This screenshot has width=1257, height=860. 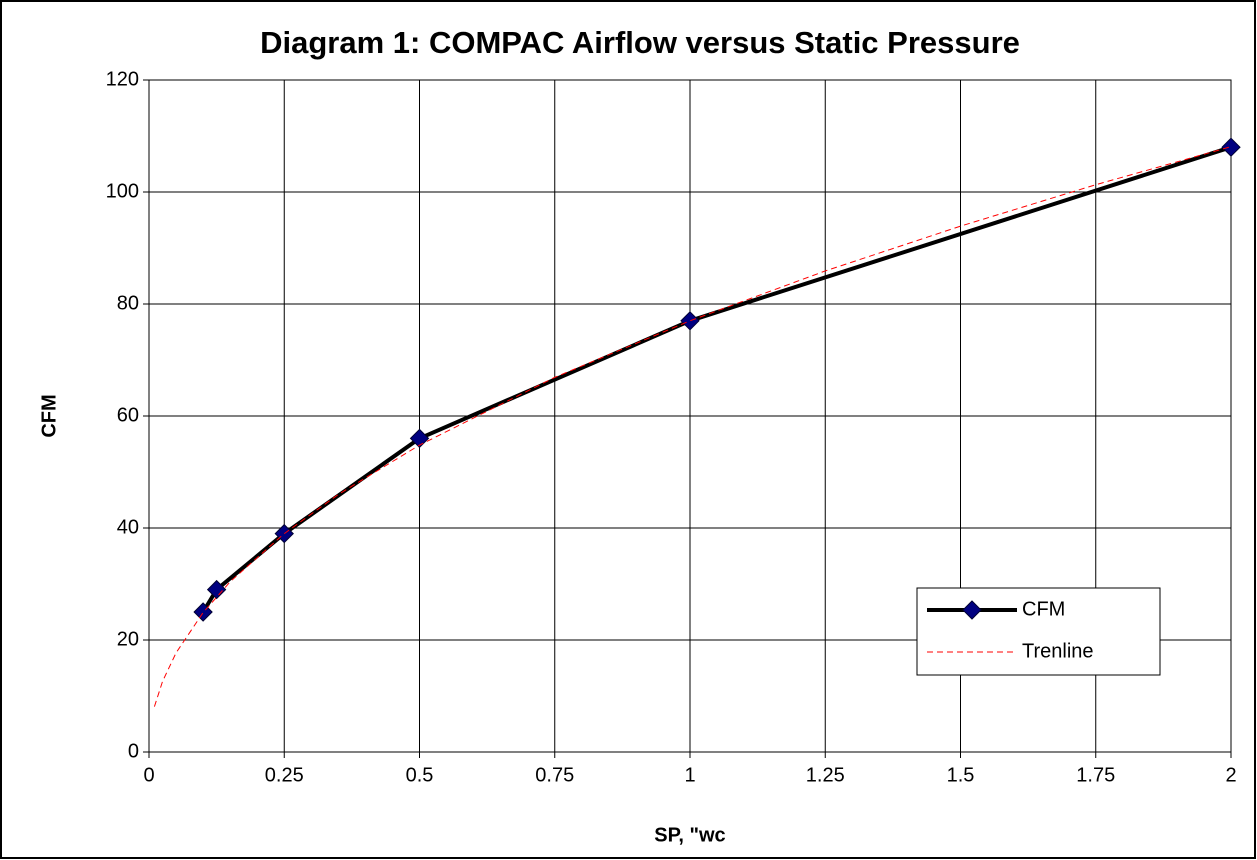 I want to click on x-tick-label: 0, so click(x=148, y=775).